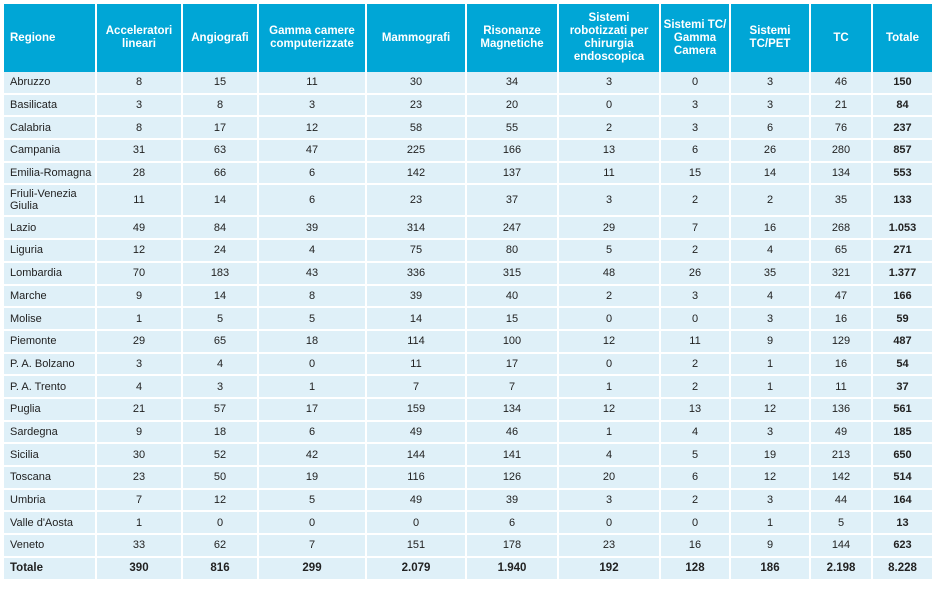 This screenshot has width=938, height=606. I want to click on region-cell: Marche, so click(50, 296).